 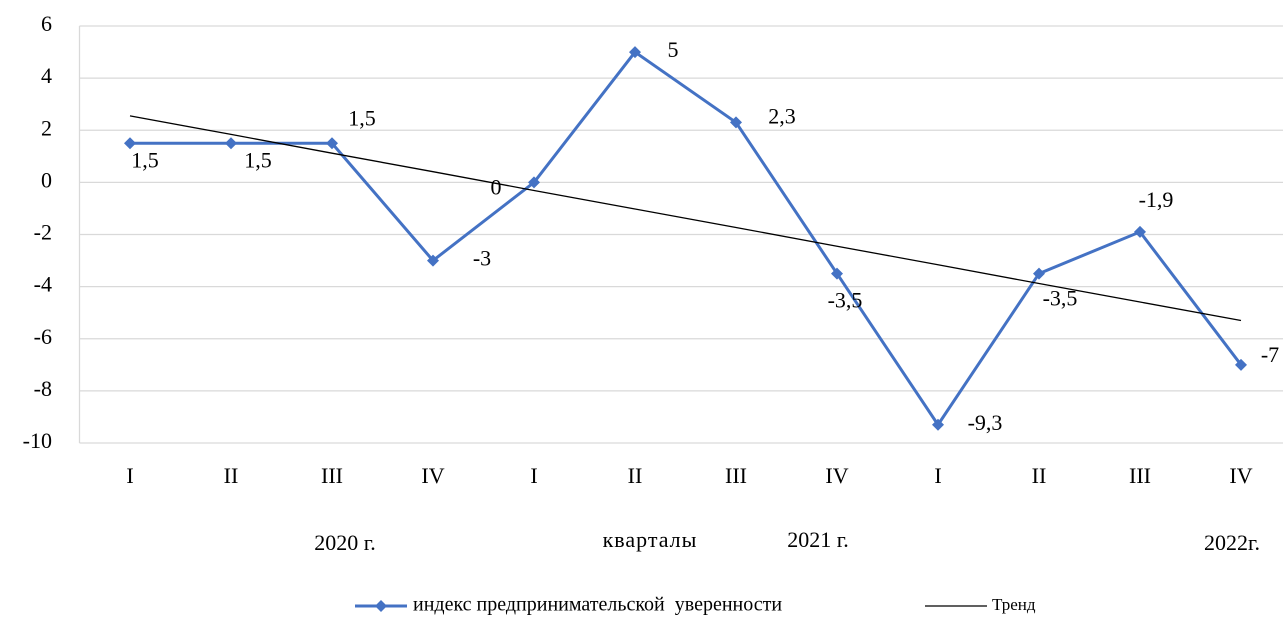 What do you see at coordinates (46, 75) in the screenshot?
I see `y-tick-label: 4` at bounding box center [46, 75].